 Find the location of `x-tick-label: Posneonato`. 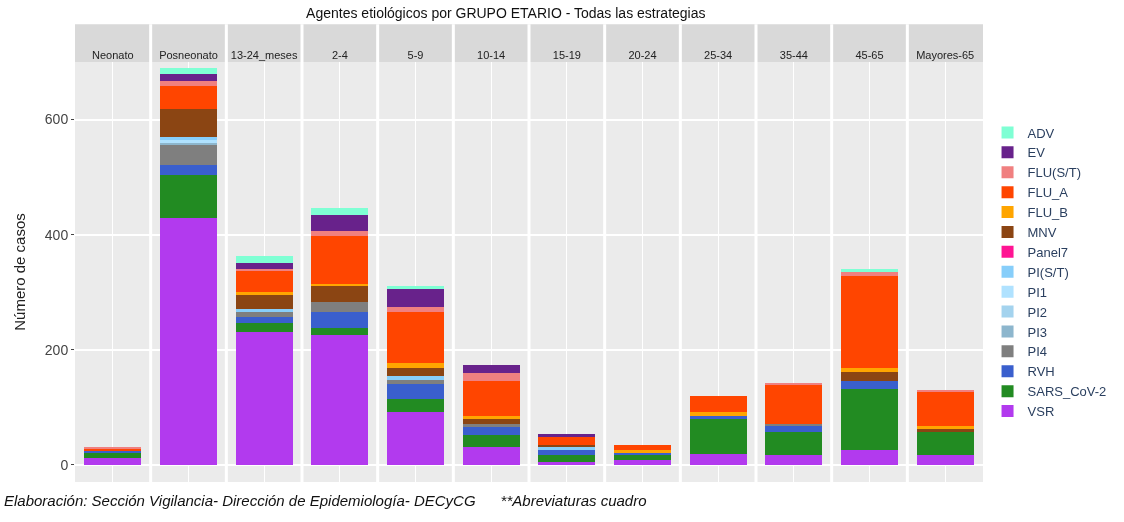

x-tick-label: Posneonato is located at coordinates (188, 54).